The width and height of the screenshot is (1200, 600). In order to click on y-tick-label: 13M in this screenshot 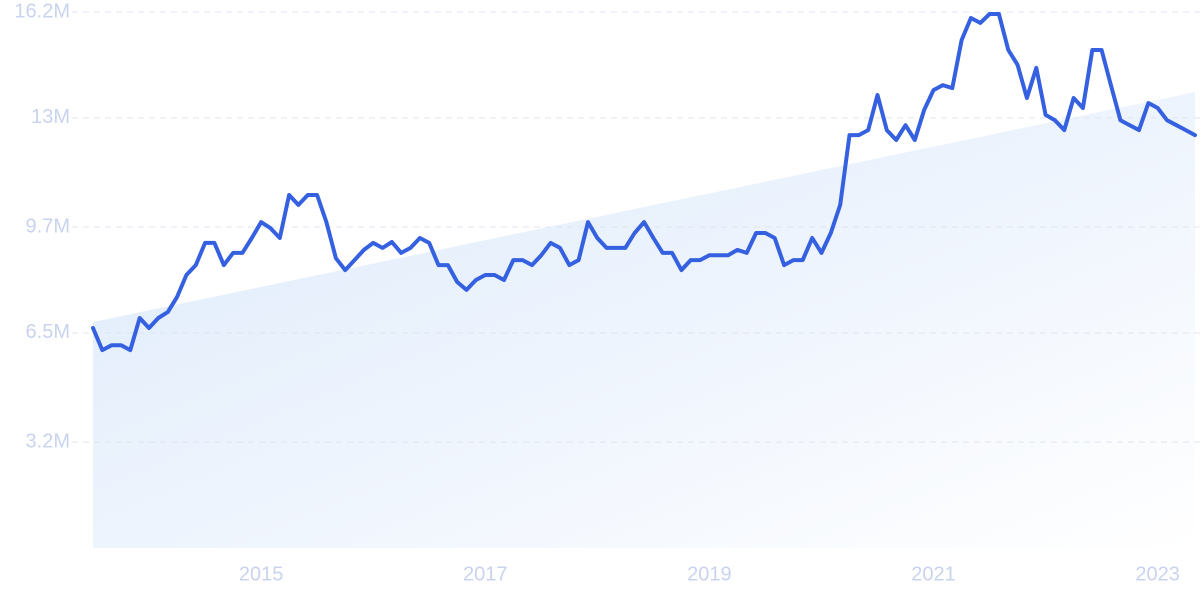, I will do `click(50, 117)`.